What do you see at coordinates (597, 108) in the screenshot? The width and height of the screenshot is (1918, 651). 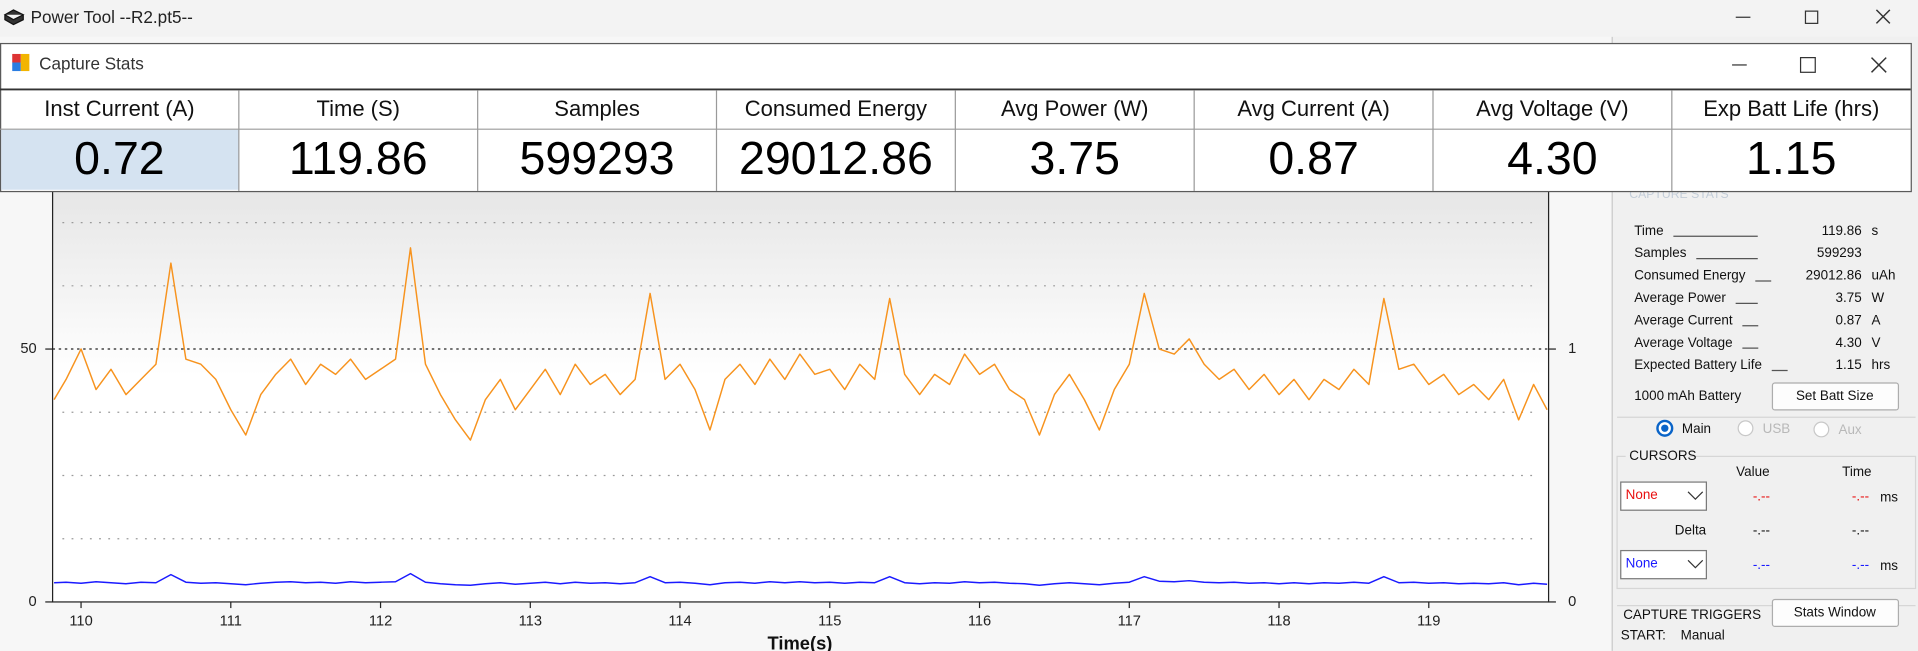 I see `column-header: Samples` at bounding box center [597, 108].